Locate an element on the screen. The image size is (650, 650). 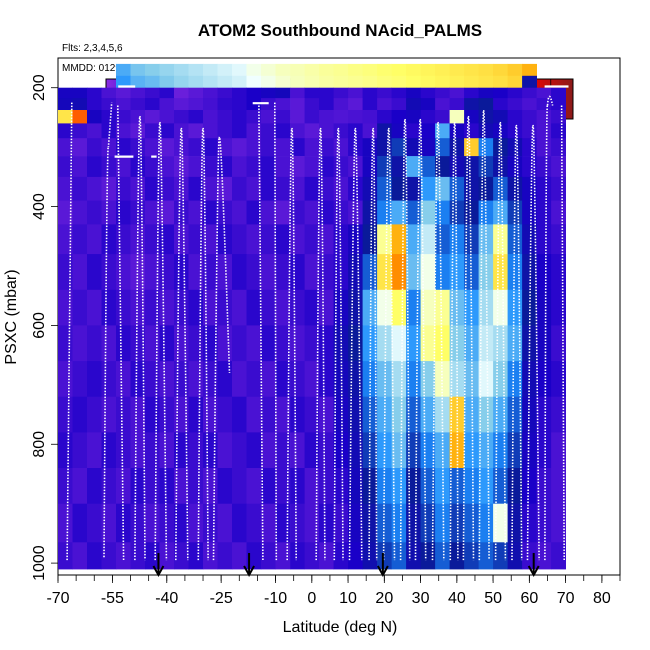
y-tick-label: 400 is located at coordinates (39, 206).